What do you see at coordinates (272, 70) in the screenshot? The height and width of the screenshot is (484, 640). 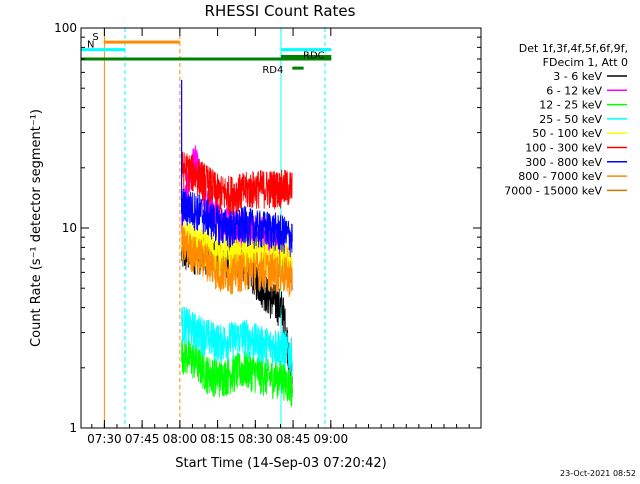 I see `annotation-label-5: RD4` at bounding box center [272, 70].